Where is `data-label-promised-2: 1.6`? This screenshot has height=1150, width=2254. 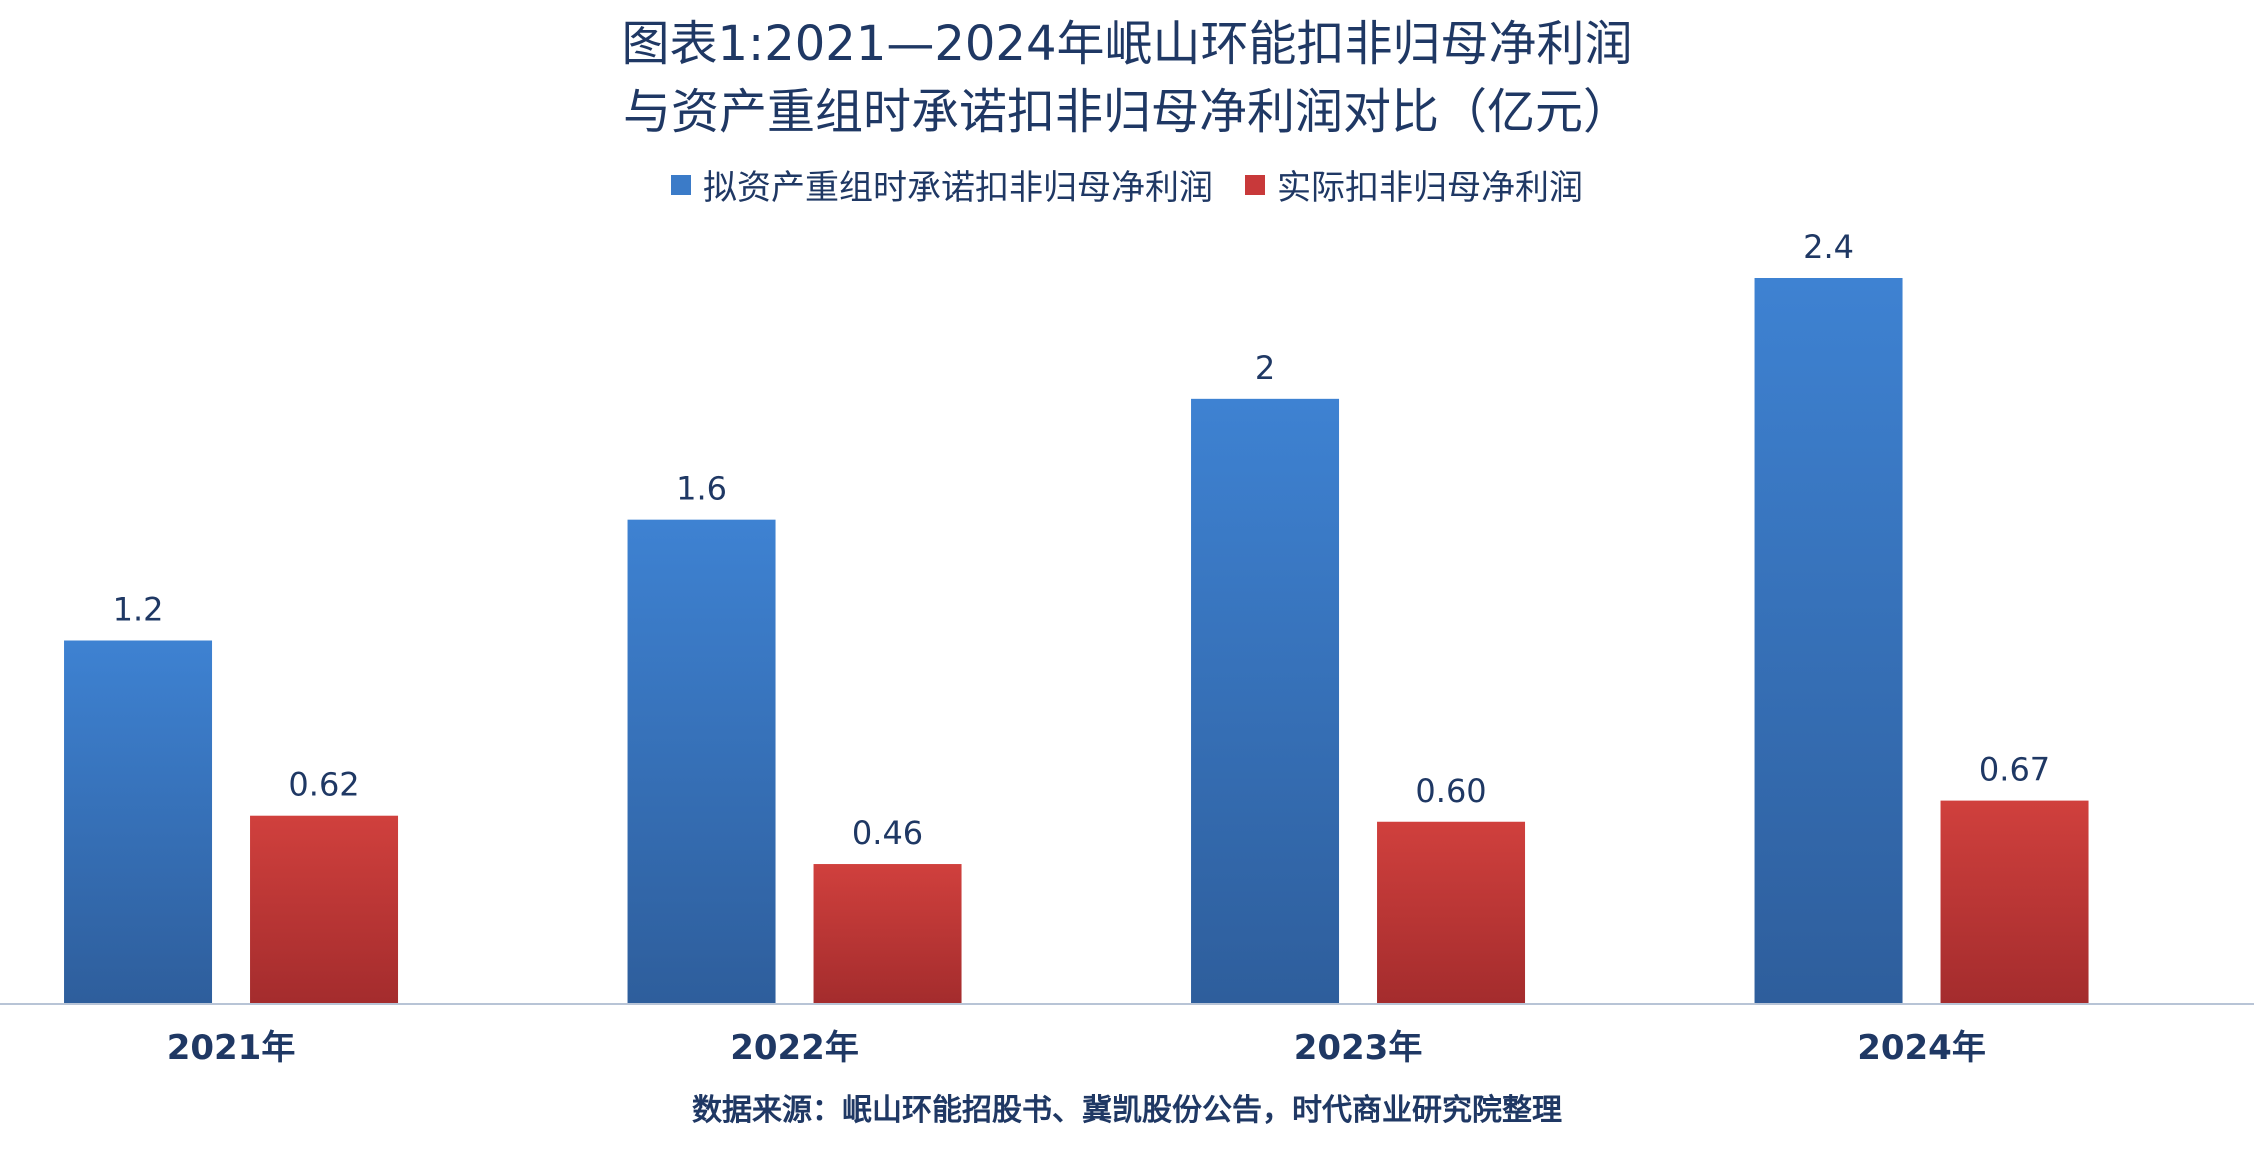
data-label-promised-2: 1.6 is located at coordinates (701, 489).